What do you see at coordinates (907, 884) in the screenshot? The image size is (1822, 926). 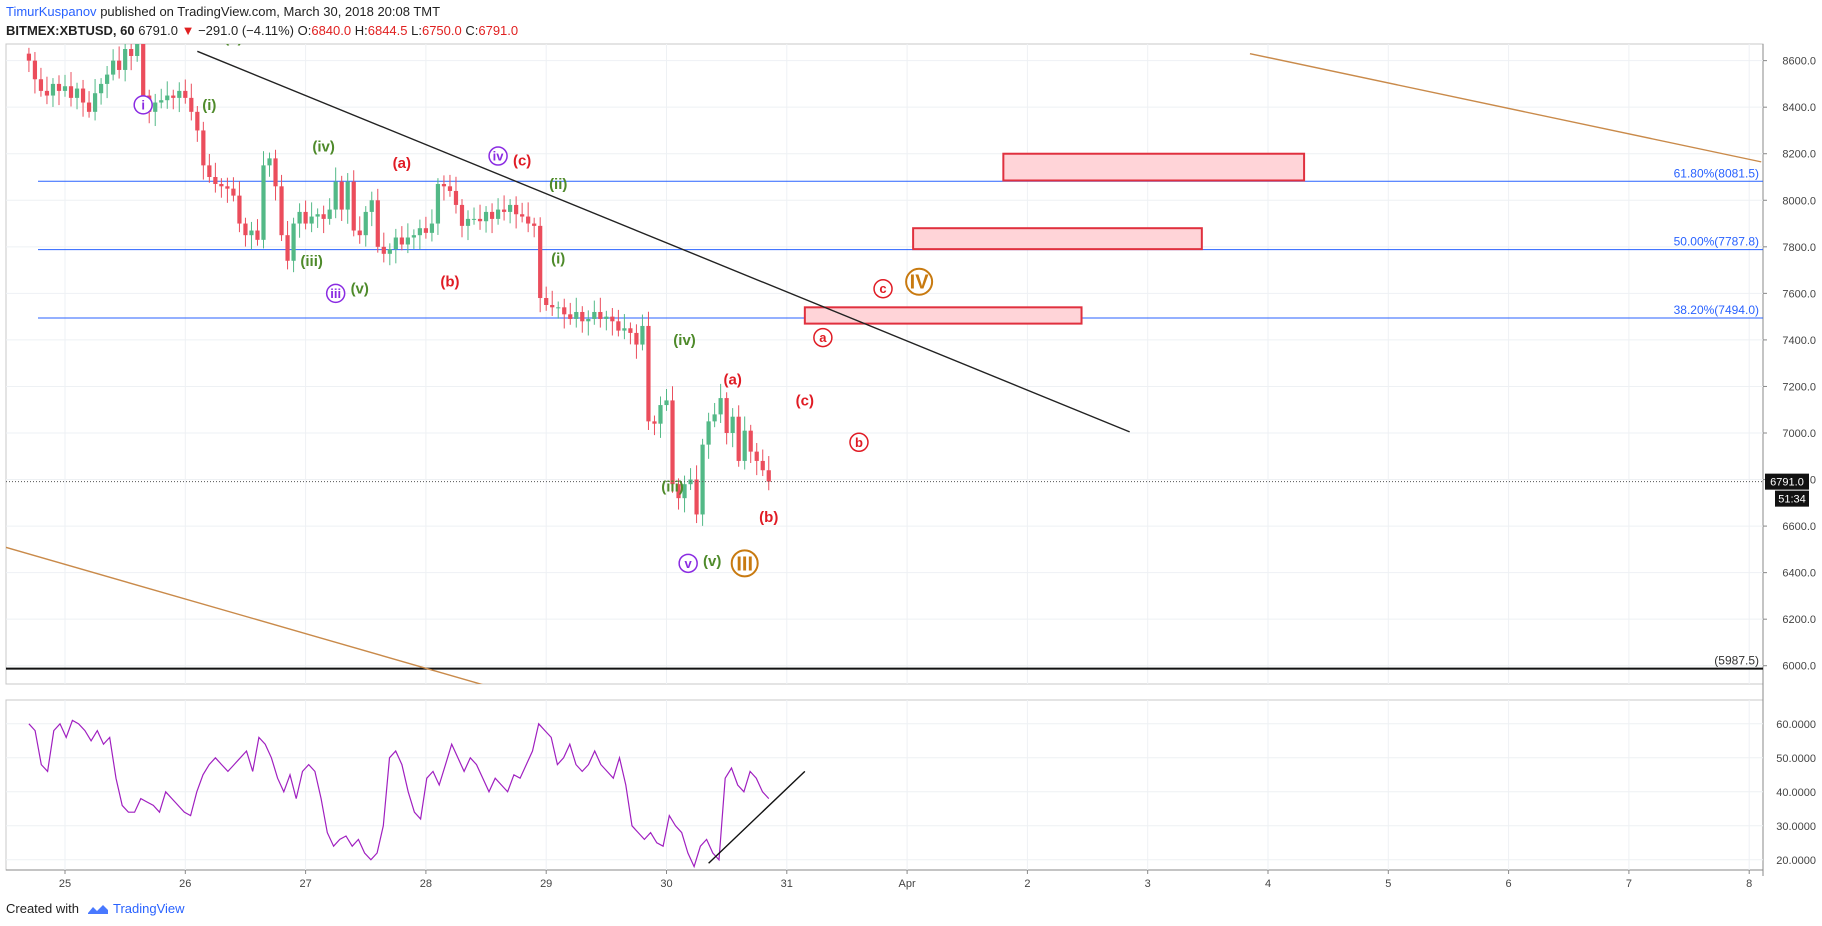 I see `x-tick-label: Apr` at bounding box center [907, 884].